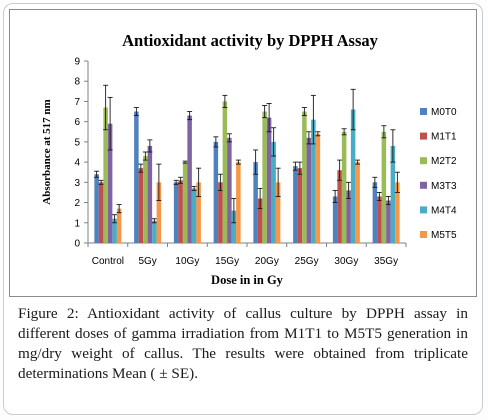 This screenshot has width=488, height=420. Describe the element at coordinates (386, 261) in the screenshot. I see `x-tick-label: 35Gy` at that location.